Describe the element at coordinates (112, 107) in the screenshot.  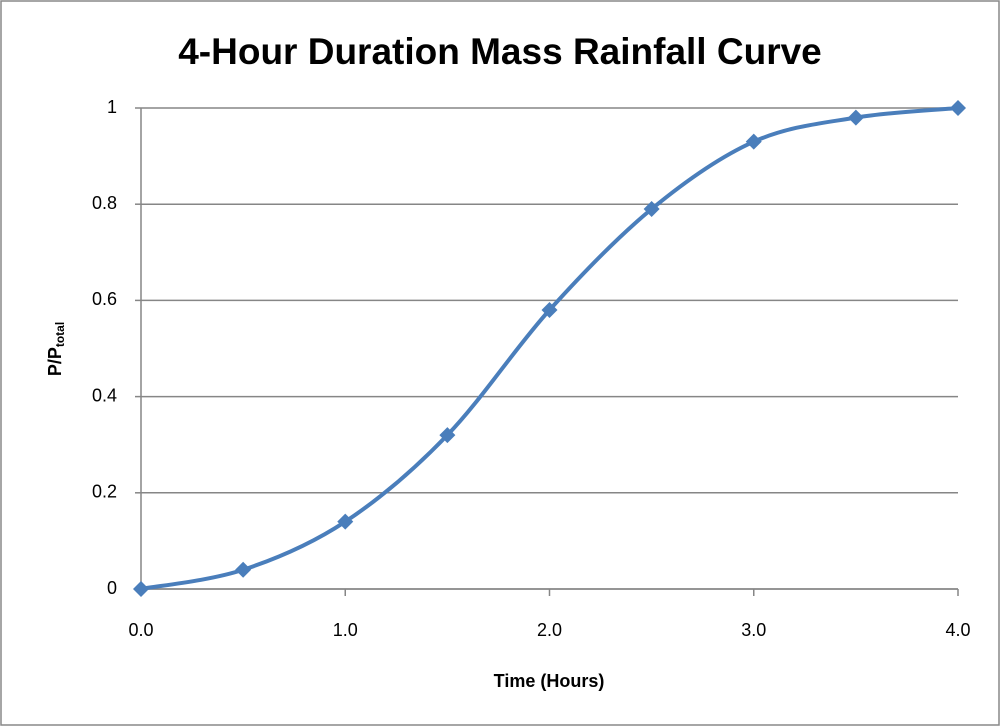
I see `y-tick-label: 1` at that location.